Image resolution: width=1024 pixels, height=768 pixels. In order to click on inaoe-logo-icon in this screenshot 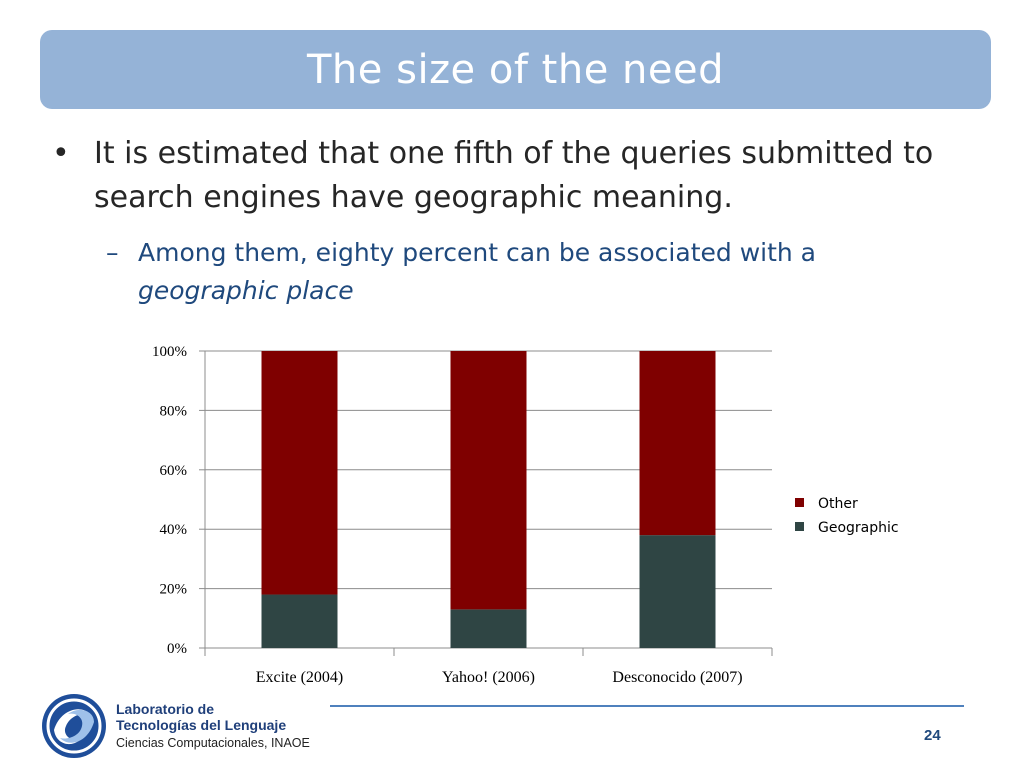, I will do `click(74, 726)`.